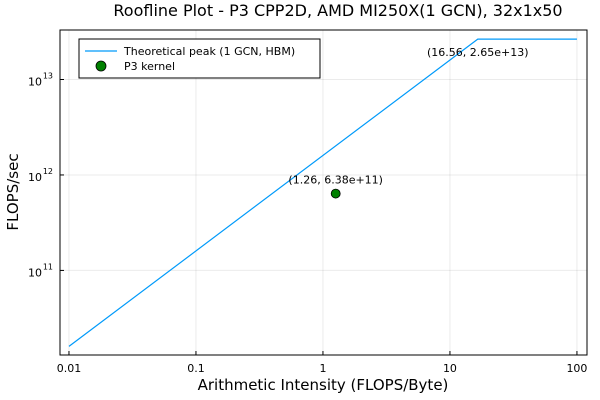 This screenshot has width=600, height=400. Describe the element at coordinates (101, 66) in the screenshot. I see `legend-marker-swatch` at that location.